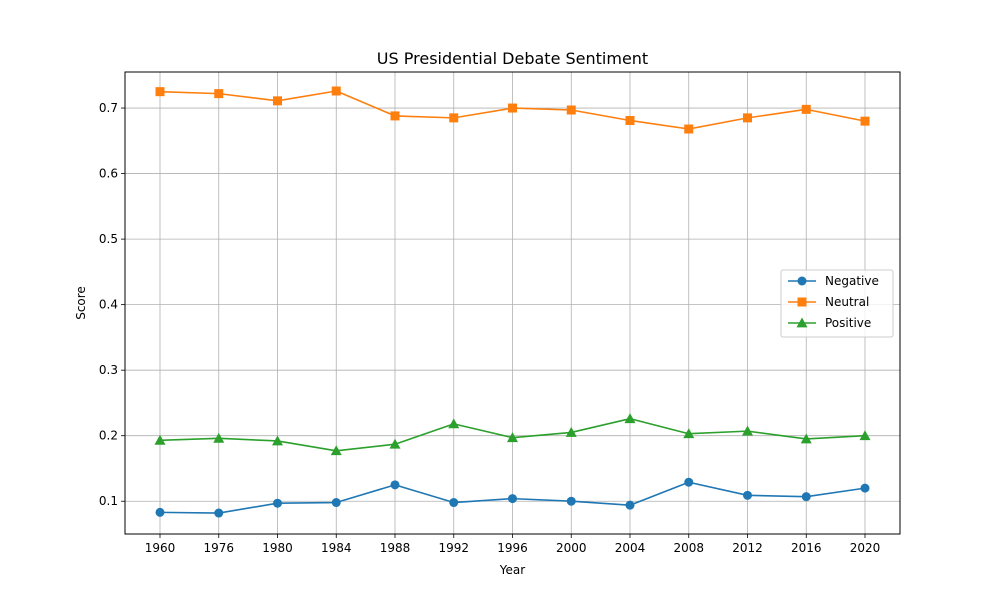 The width and height of the screenshot is (1000, 600). What do you see at coordinates (108, 501) in the screenshot?
I see `y-tick-label: 0.1` at bounding box center [108, 501].